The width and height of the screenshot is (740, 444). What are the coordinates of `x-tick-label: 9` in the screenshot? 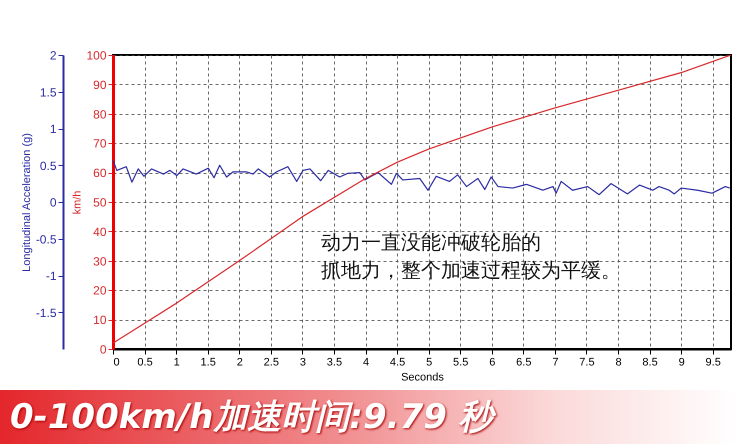 It's located at (681, 362).